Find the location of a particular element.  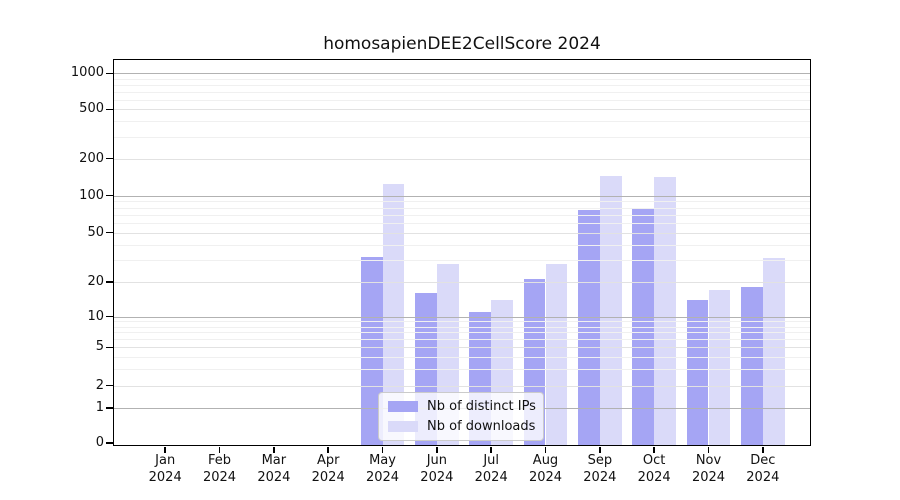

chart-title: homosapienDEE2CellScore 2024 is located at coordinates (462, 44).